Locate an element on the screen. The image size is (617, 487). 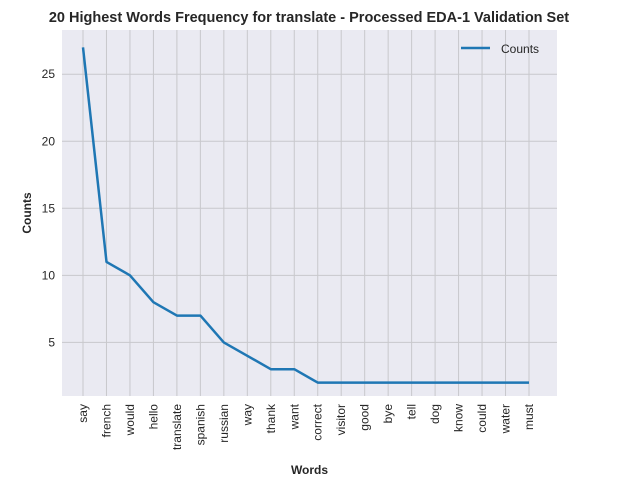
x-tick-label: say is located at coordinates (83, 413).